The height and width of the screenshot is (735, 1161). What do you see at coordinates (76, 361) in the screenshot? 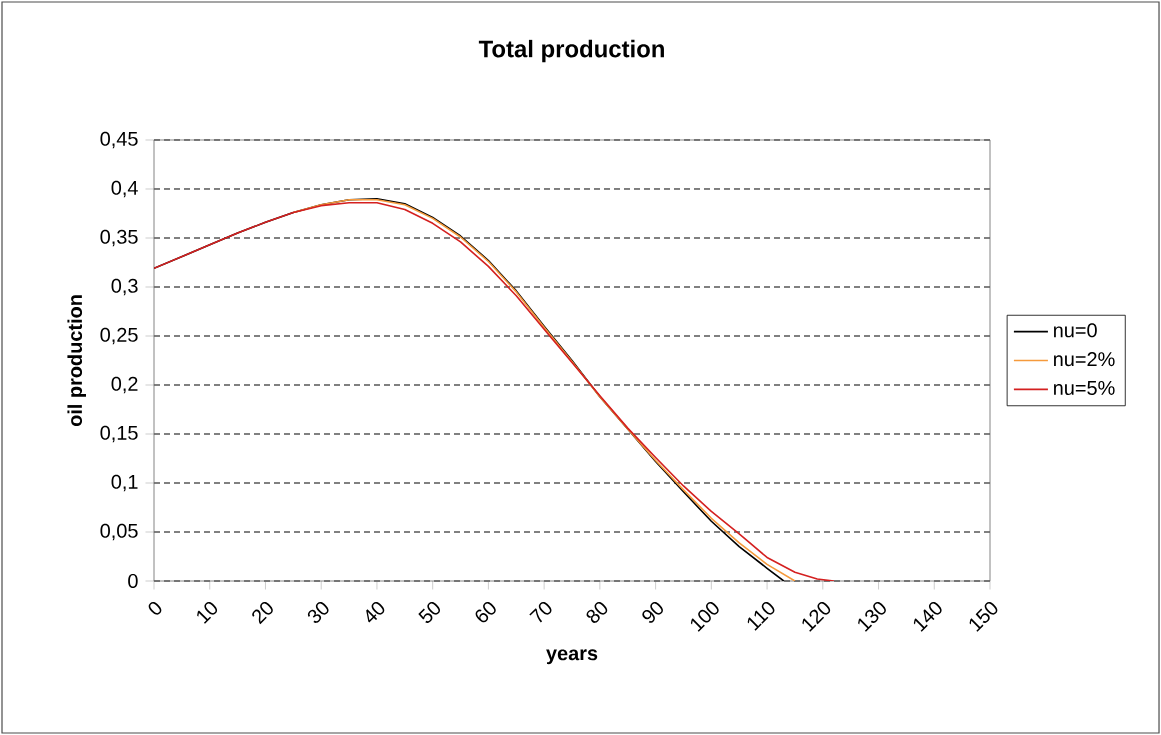
I see `y-axis-title: oil production` at bounding box center [76, 361].